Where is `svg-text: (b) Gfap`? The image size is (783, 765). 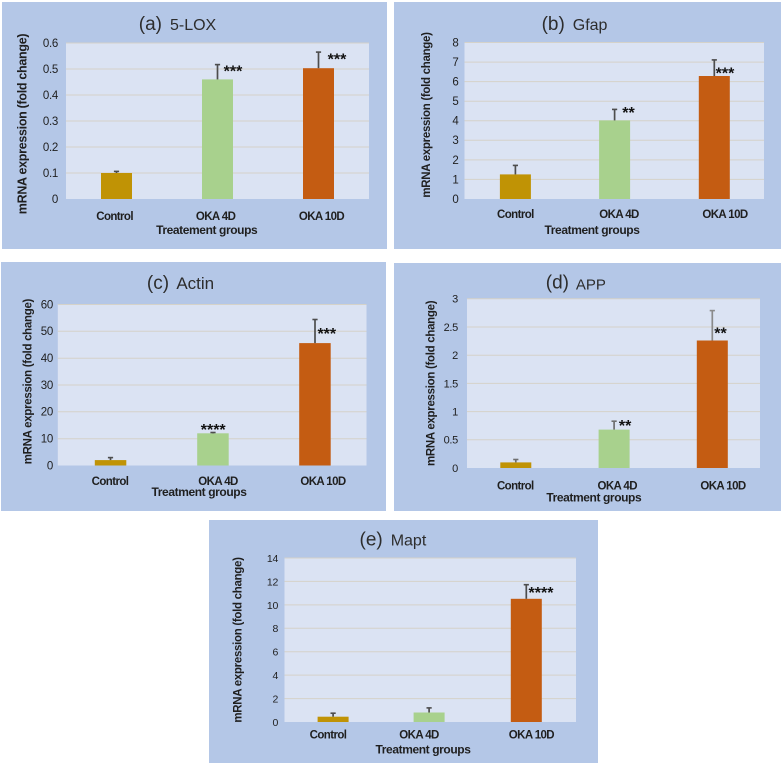 svg-text: (b) Gfap is located at coordinates (575, 24).